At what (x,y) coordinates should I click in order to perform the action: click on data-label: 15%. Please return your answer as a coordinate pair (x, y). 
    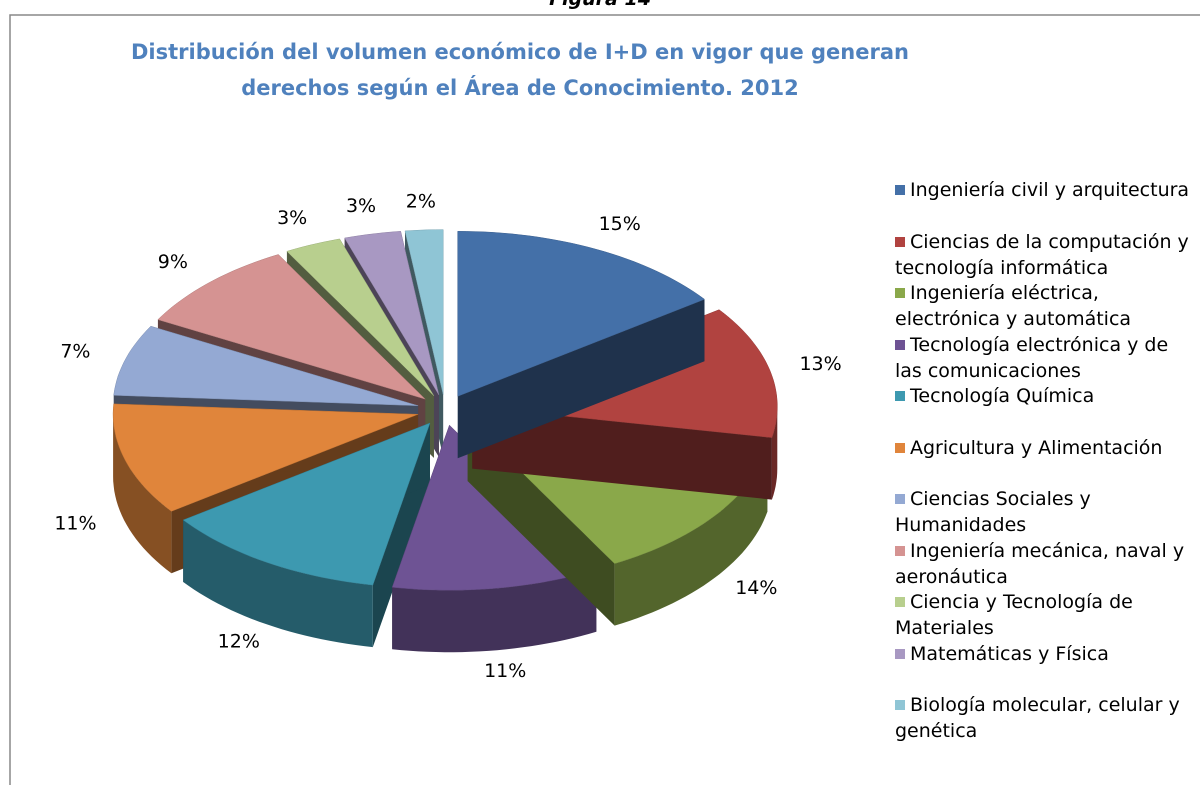
    Looking at the image, I should click on (620, 224).